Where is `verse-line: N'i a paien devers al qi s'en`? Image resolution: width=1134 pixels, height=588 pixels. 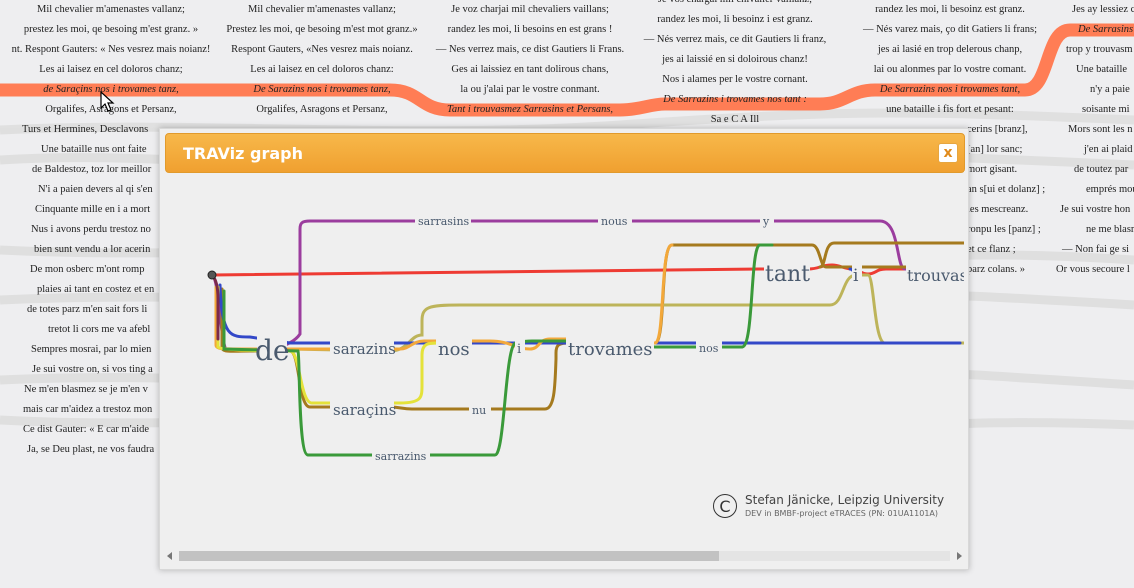 verse-line: N'i a paien devers al qi s'en is located at coordinates (95, 189).